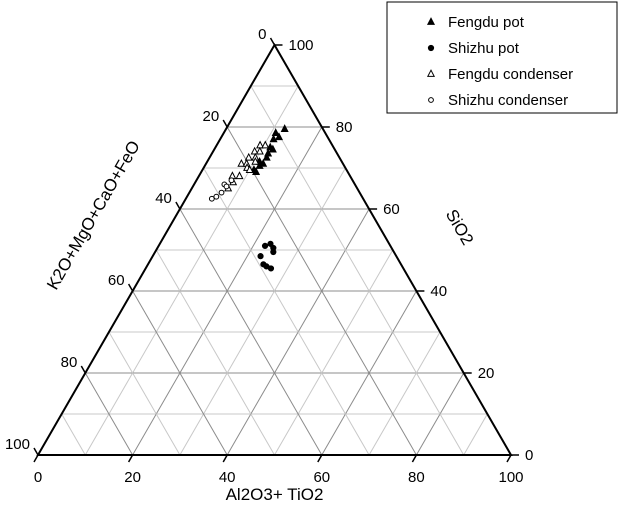  I want to click on legend-marker-shizhu-pot, so click(431, 48).